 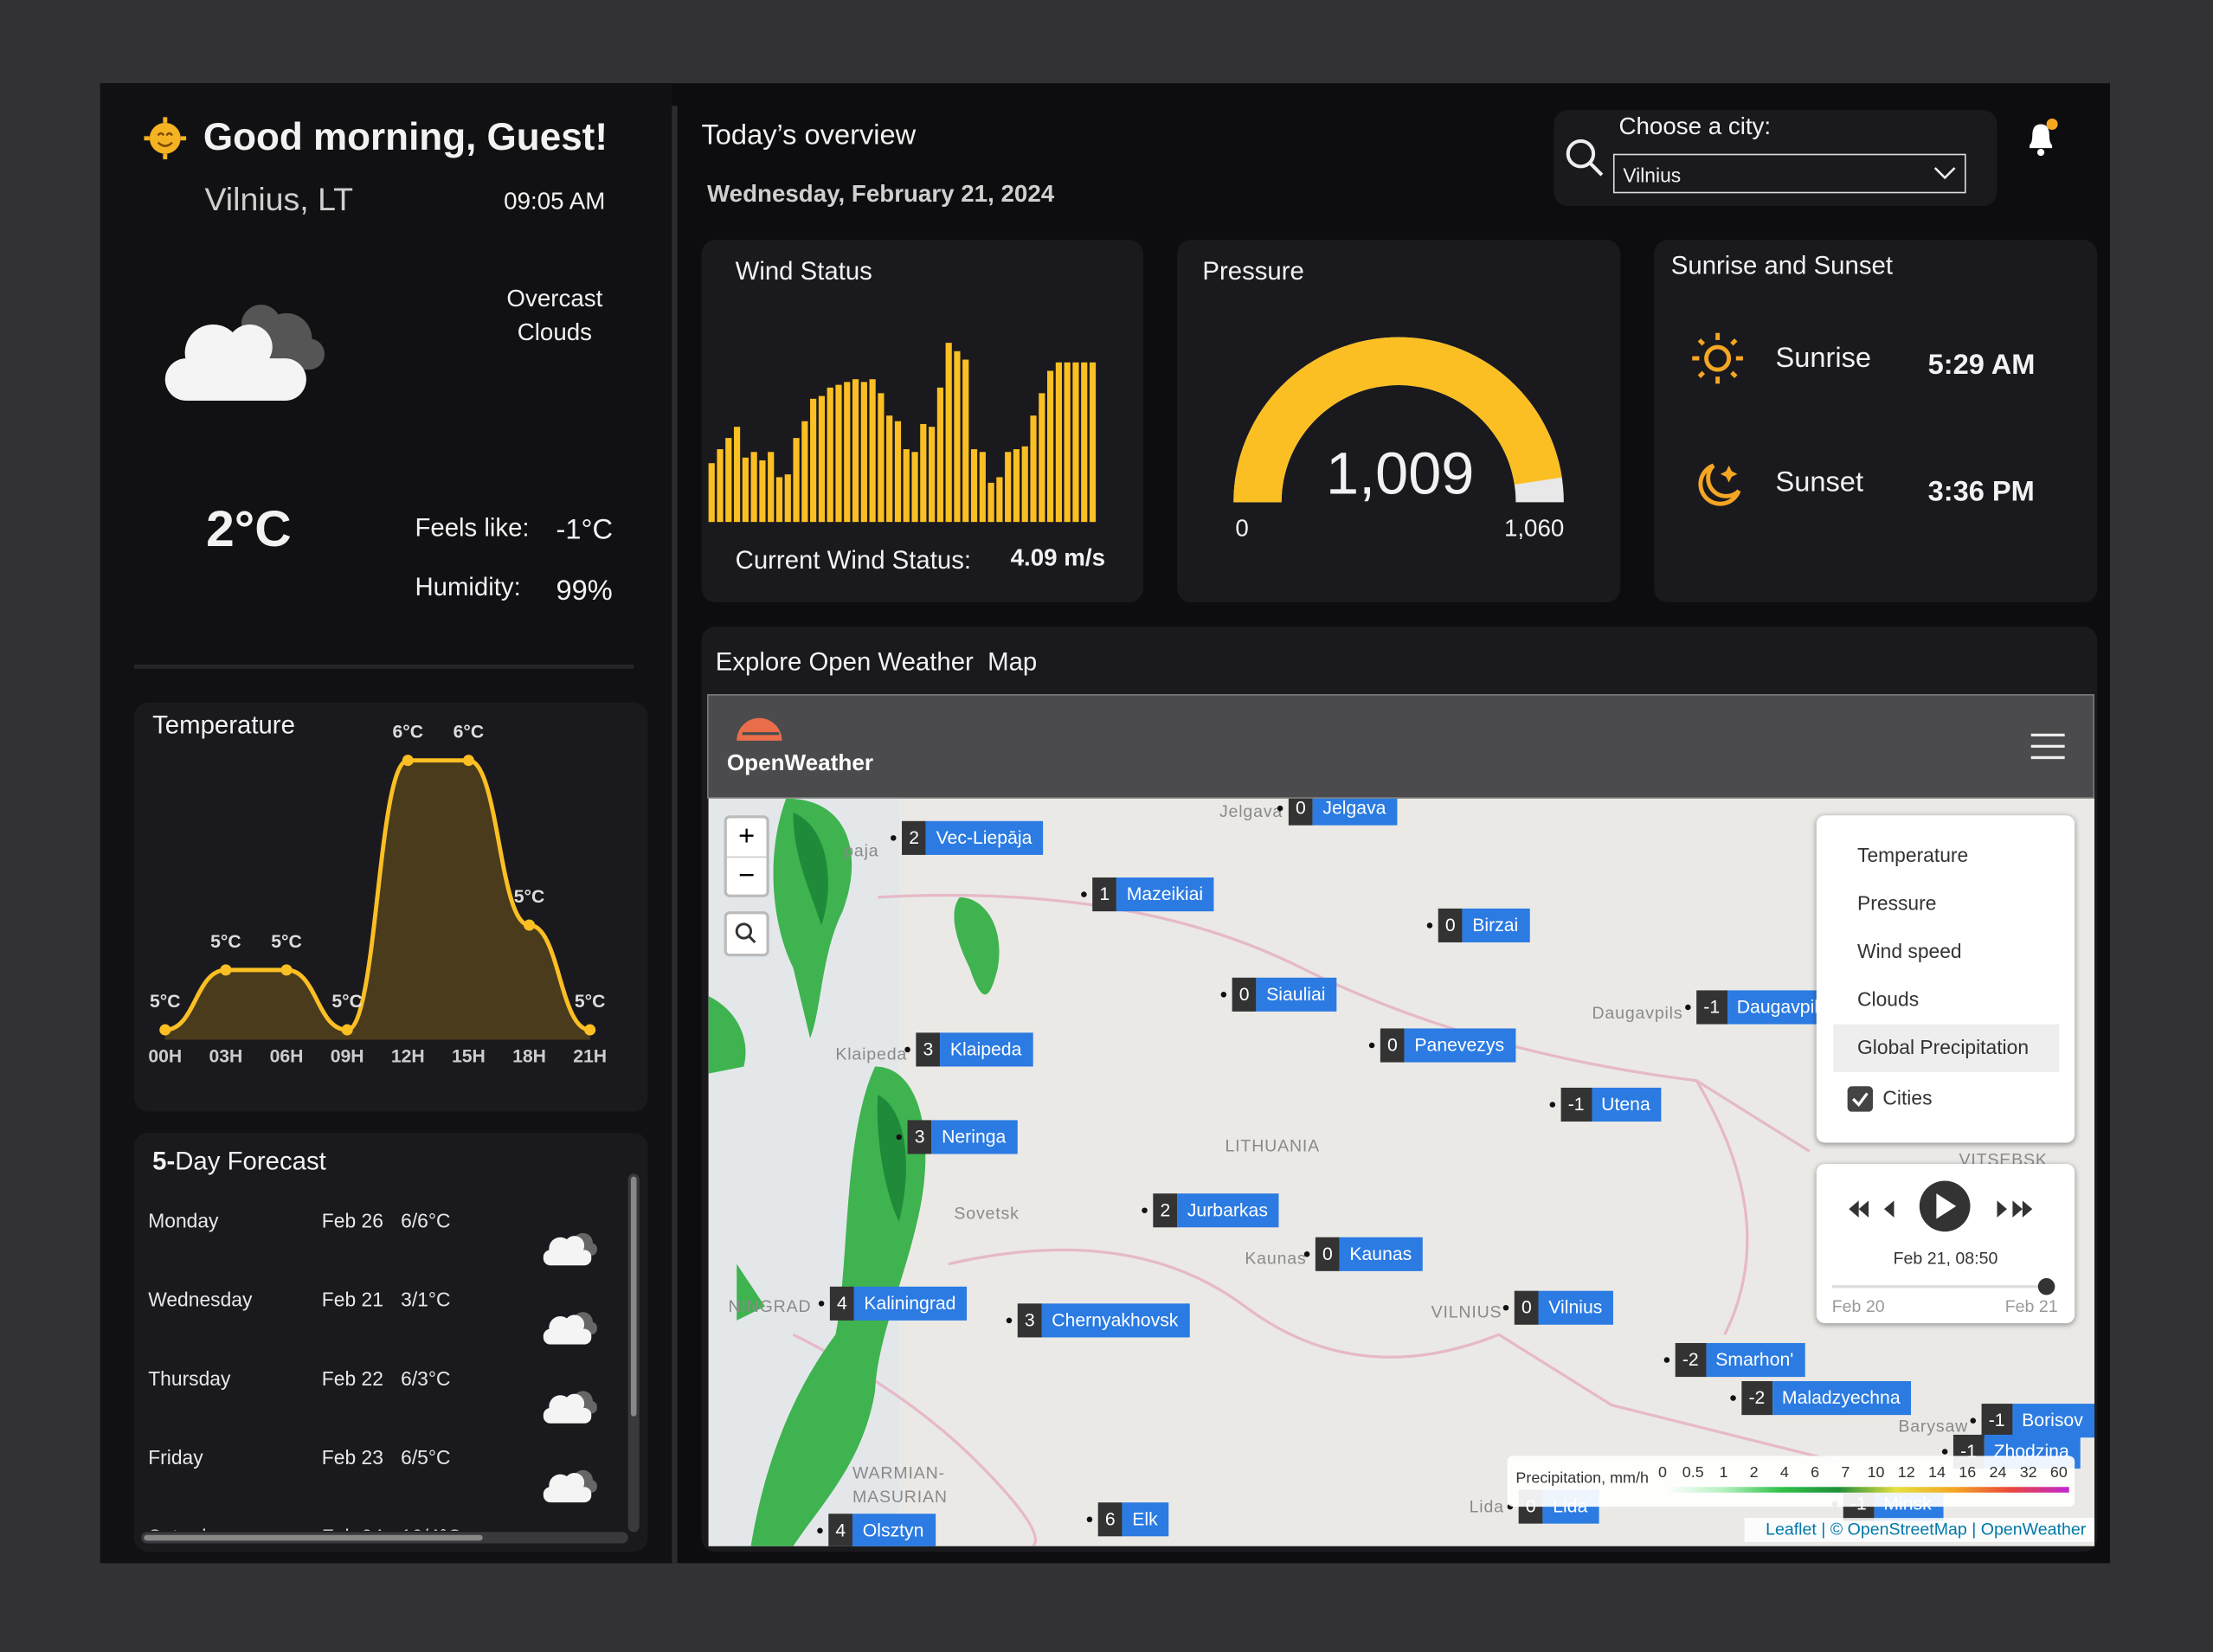 What do you see at coordinates (2028, 1473) in the screenshot?
I see `legend-tick: 32` at bounding box center [2028, 1473].